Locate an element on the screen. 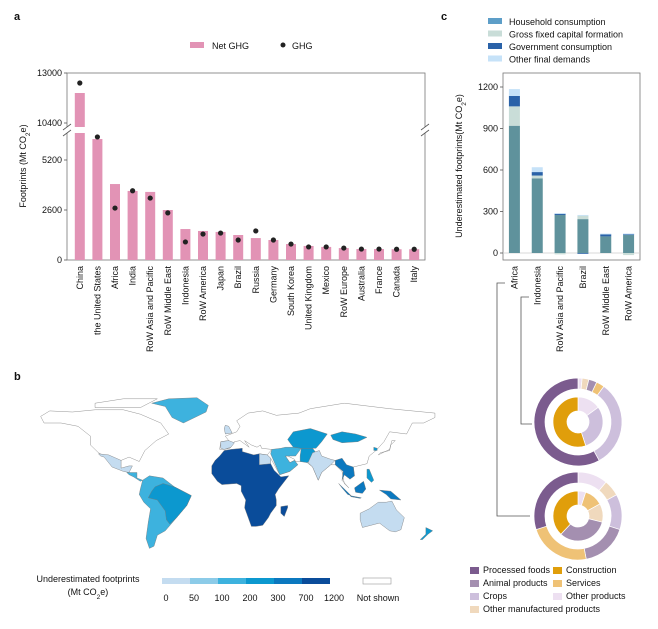  panel-label-b: b is located at coordinates (17, 377).